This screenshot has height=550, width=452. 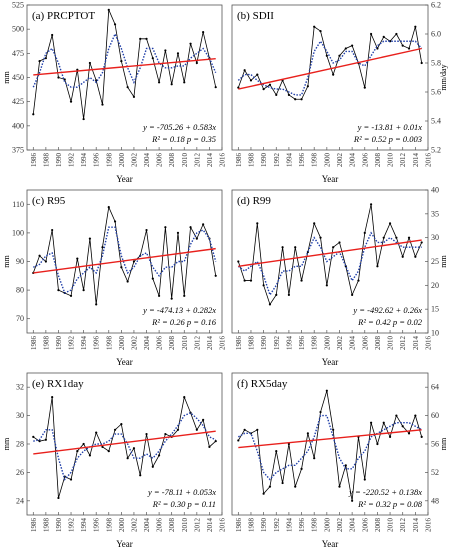 What do you see at coordinates (147, 160) in the screenshot?
I see `x-tick-label: 2004` at bounding box center [147, 160].